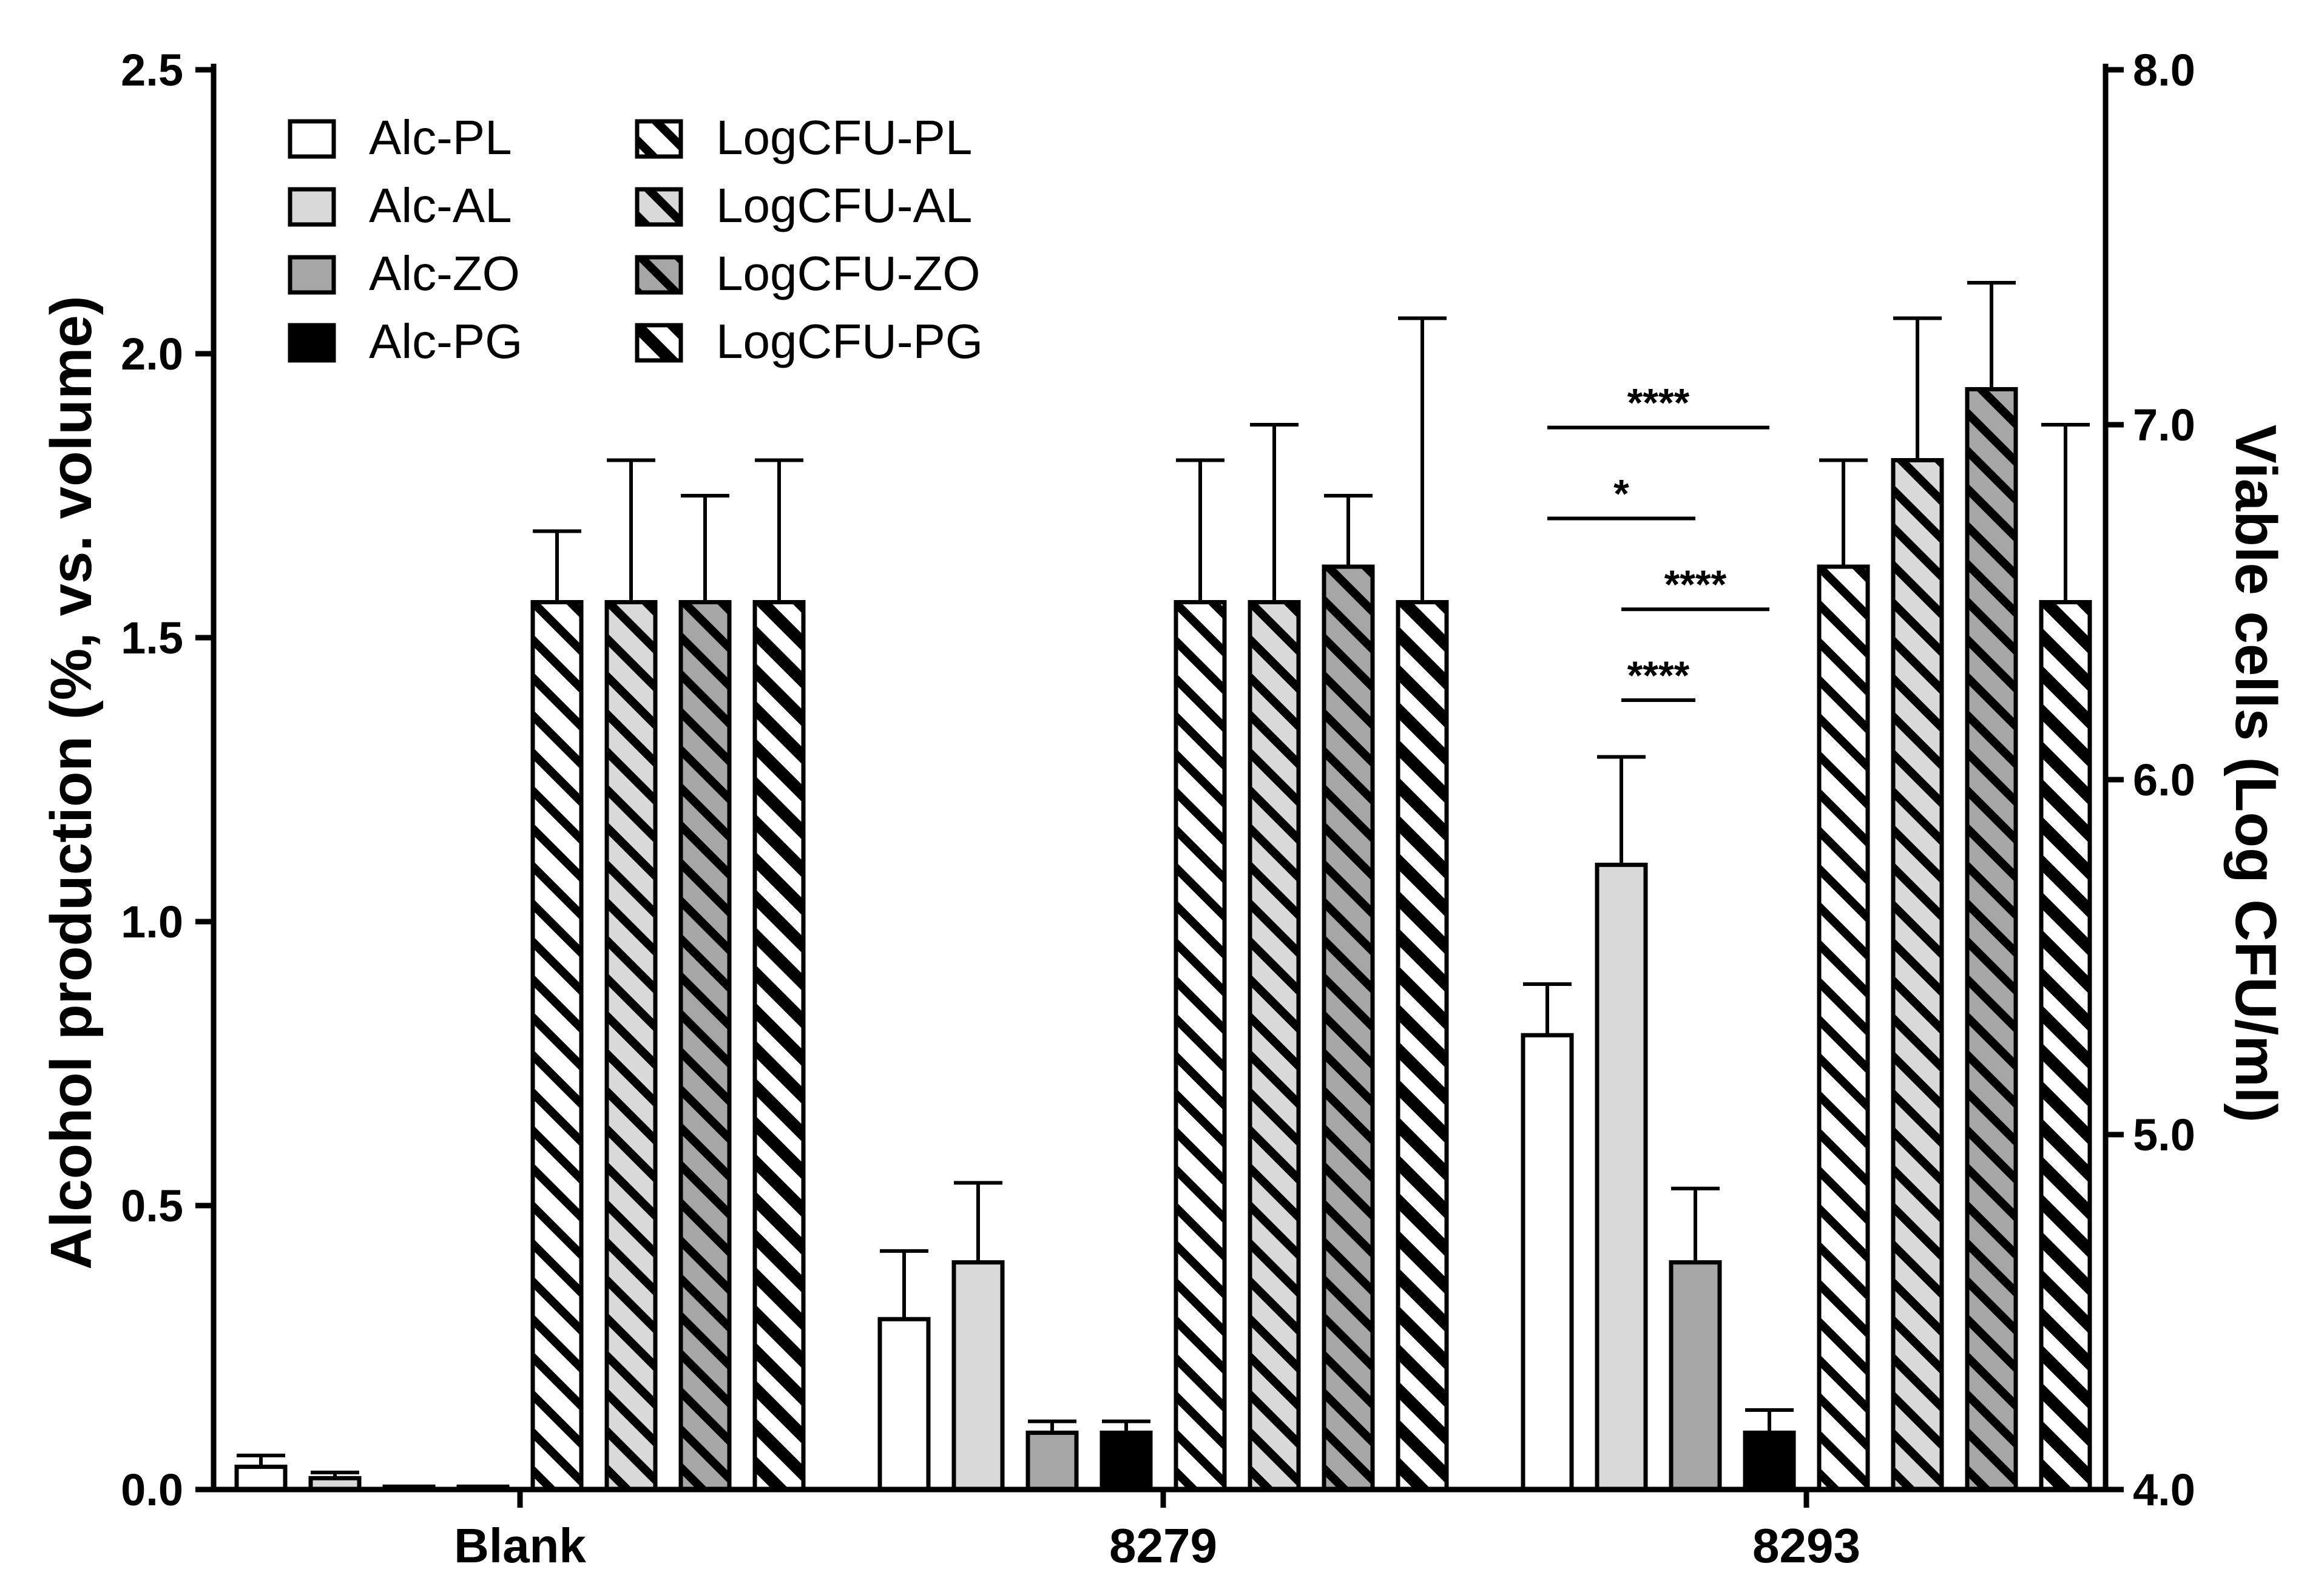 The height and width of the screenshot is (1569, 2324). Describe the element at coordinates (152, 70) in the screenshot. I see `y-tick-label: 2.5` at that location.